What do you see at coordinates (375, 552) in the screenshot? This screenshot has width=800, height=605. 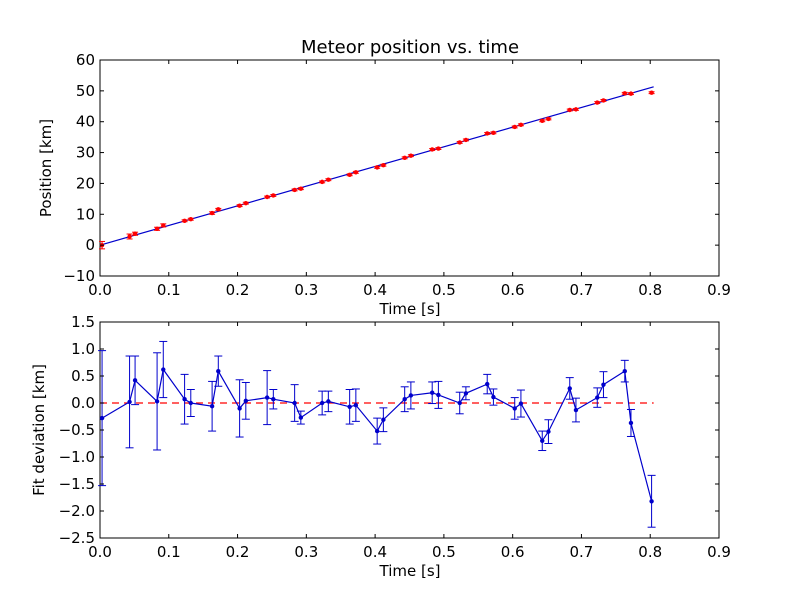 I see `deviation-chart-x-tick-label: 0.4` at bounding box center [375, 552].